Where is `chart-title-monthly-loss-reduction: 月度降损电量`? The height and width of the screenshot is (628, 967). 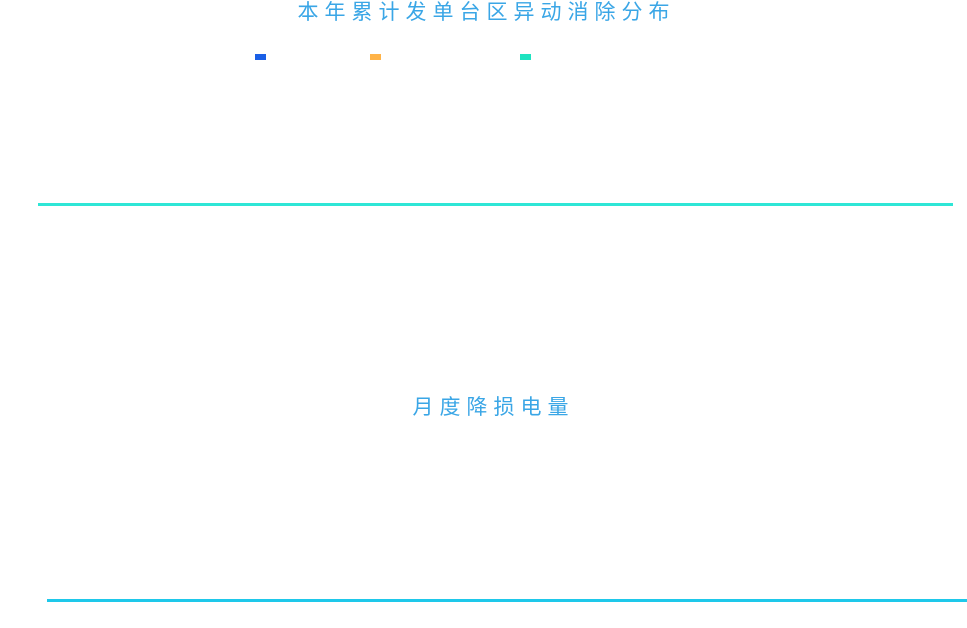 chart-title-monthly-loss-reduction: 月度降损电量 is located at coordinates (493, 407).